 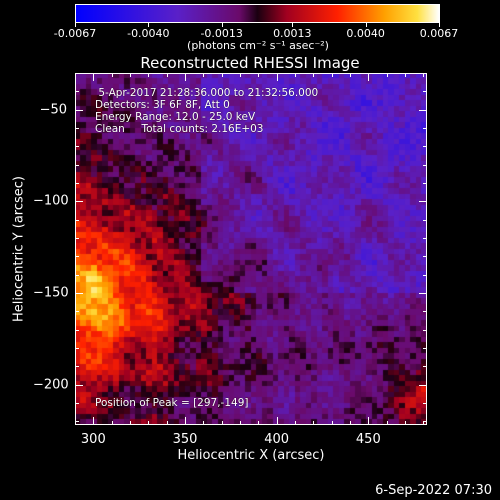 I want to click on x-tick-label: 400, so click(x=277, y=439).